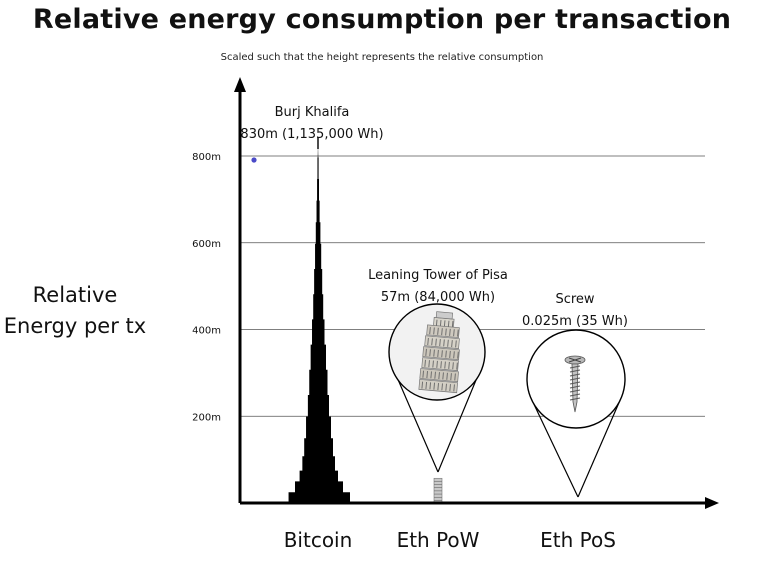  Describe the element at coordinates (712, 503) in the screenshot. I see `x-axis-arrow` at that location.